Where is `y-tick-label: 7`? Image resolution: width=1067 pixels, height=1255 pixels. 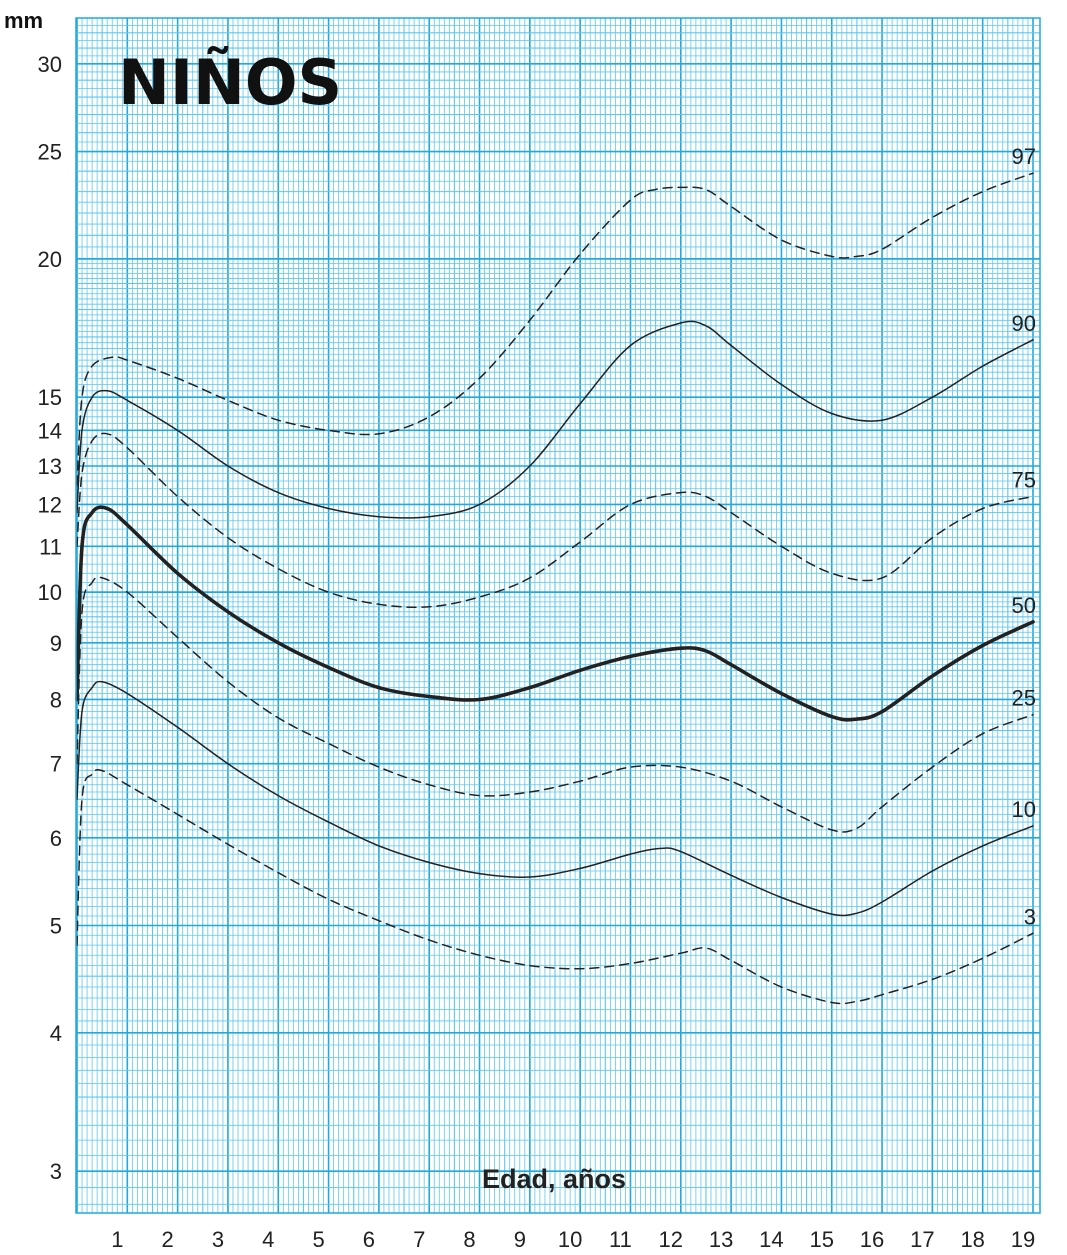
y-tick-label: 7 is located at coordinates (56, 764).